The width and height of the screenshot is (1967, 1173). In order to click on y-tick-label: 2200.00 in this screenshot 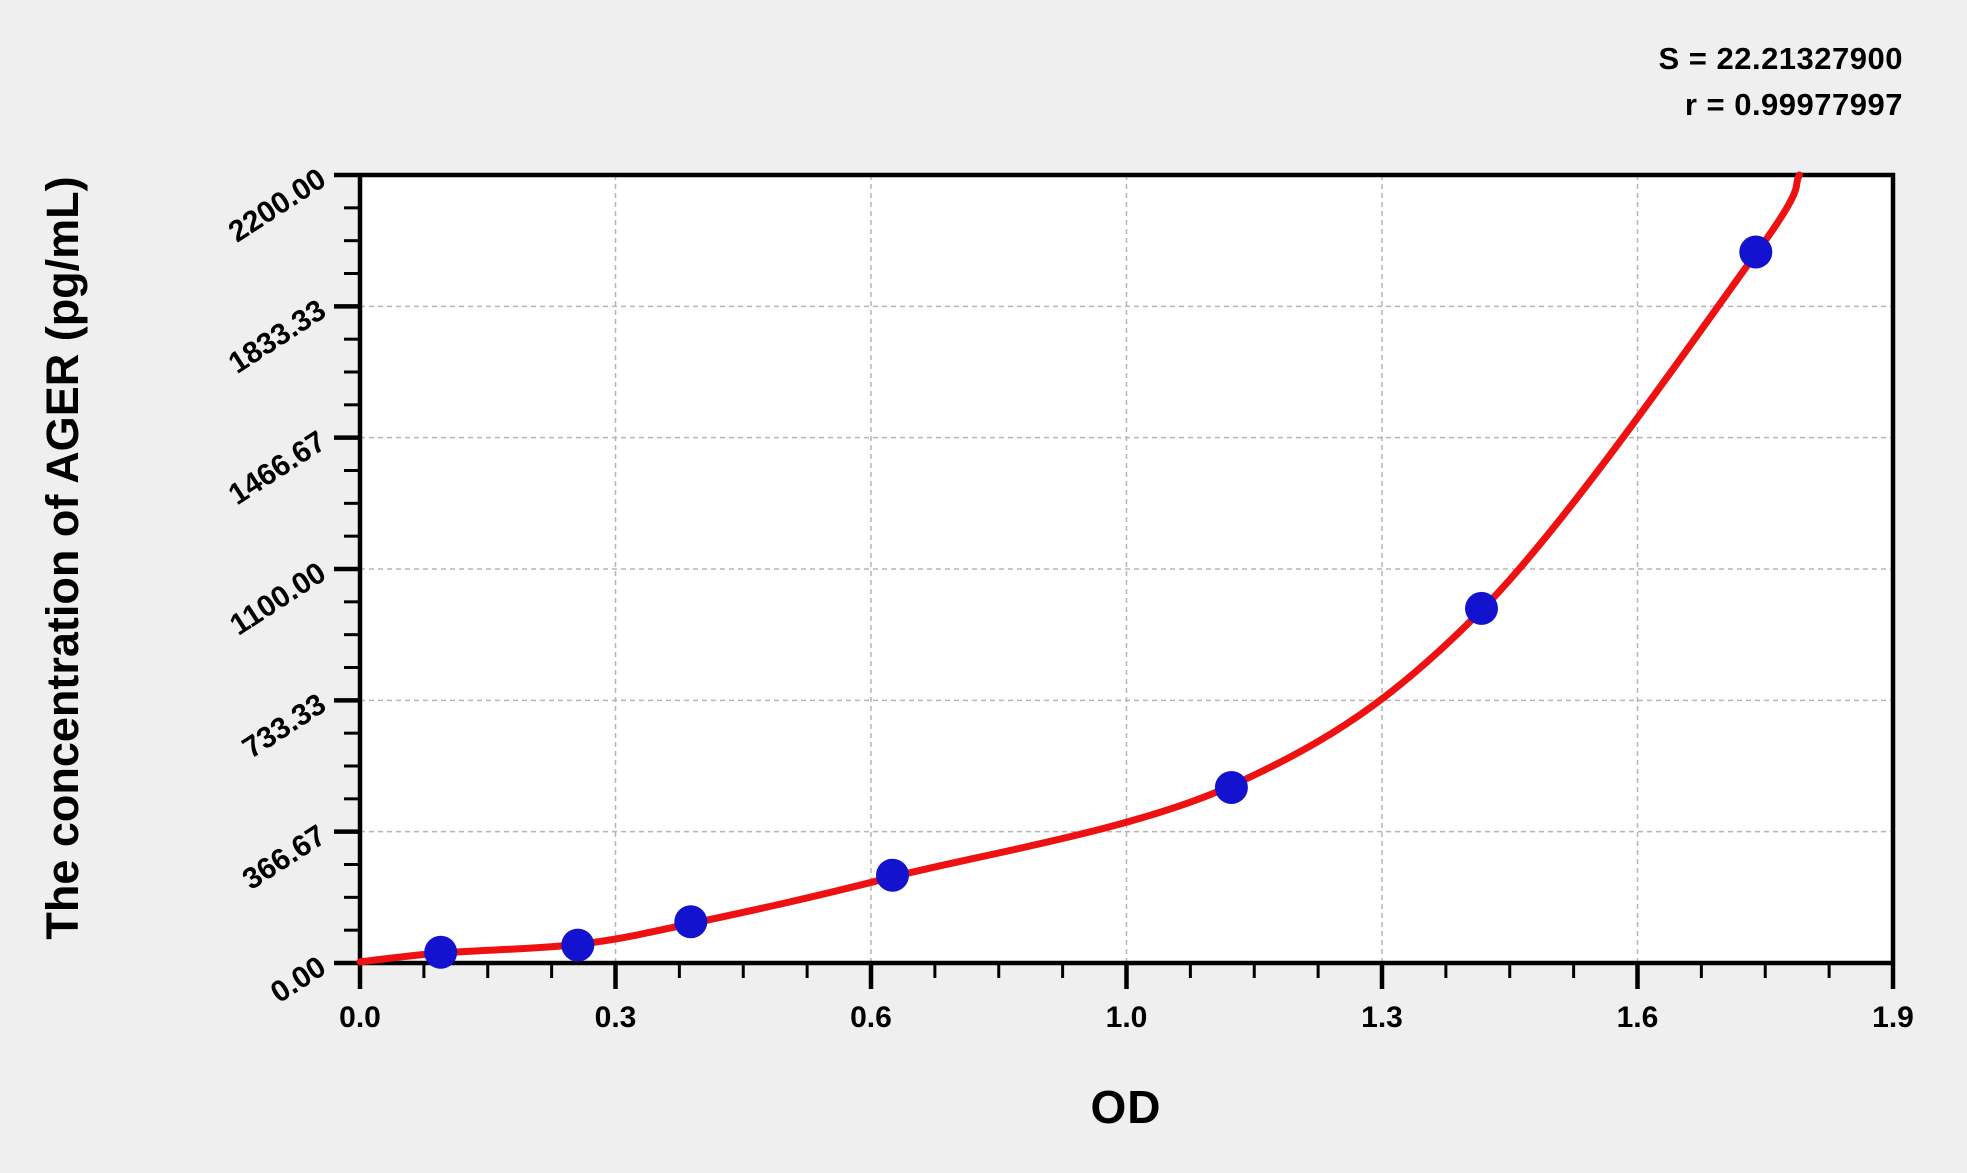, I will do `click(277, 205)`.